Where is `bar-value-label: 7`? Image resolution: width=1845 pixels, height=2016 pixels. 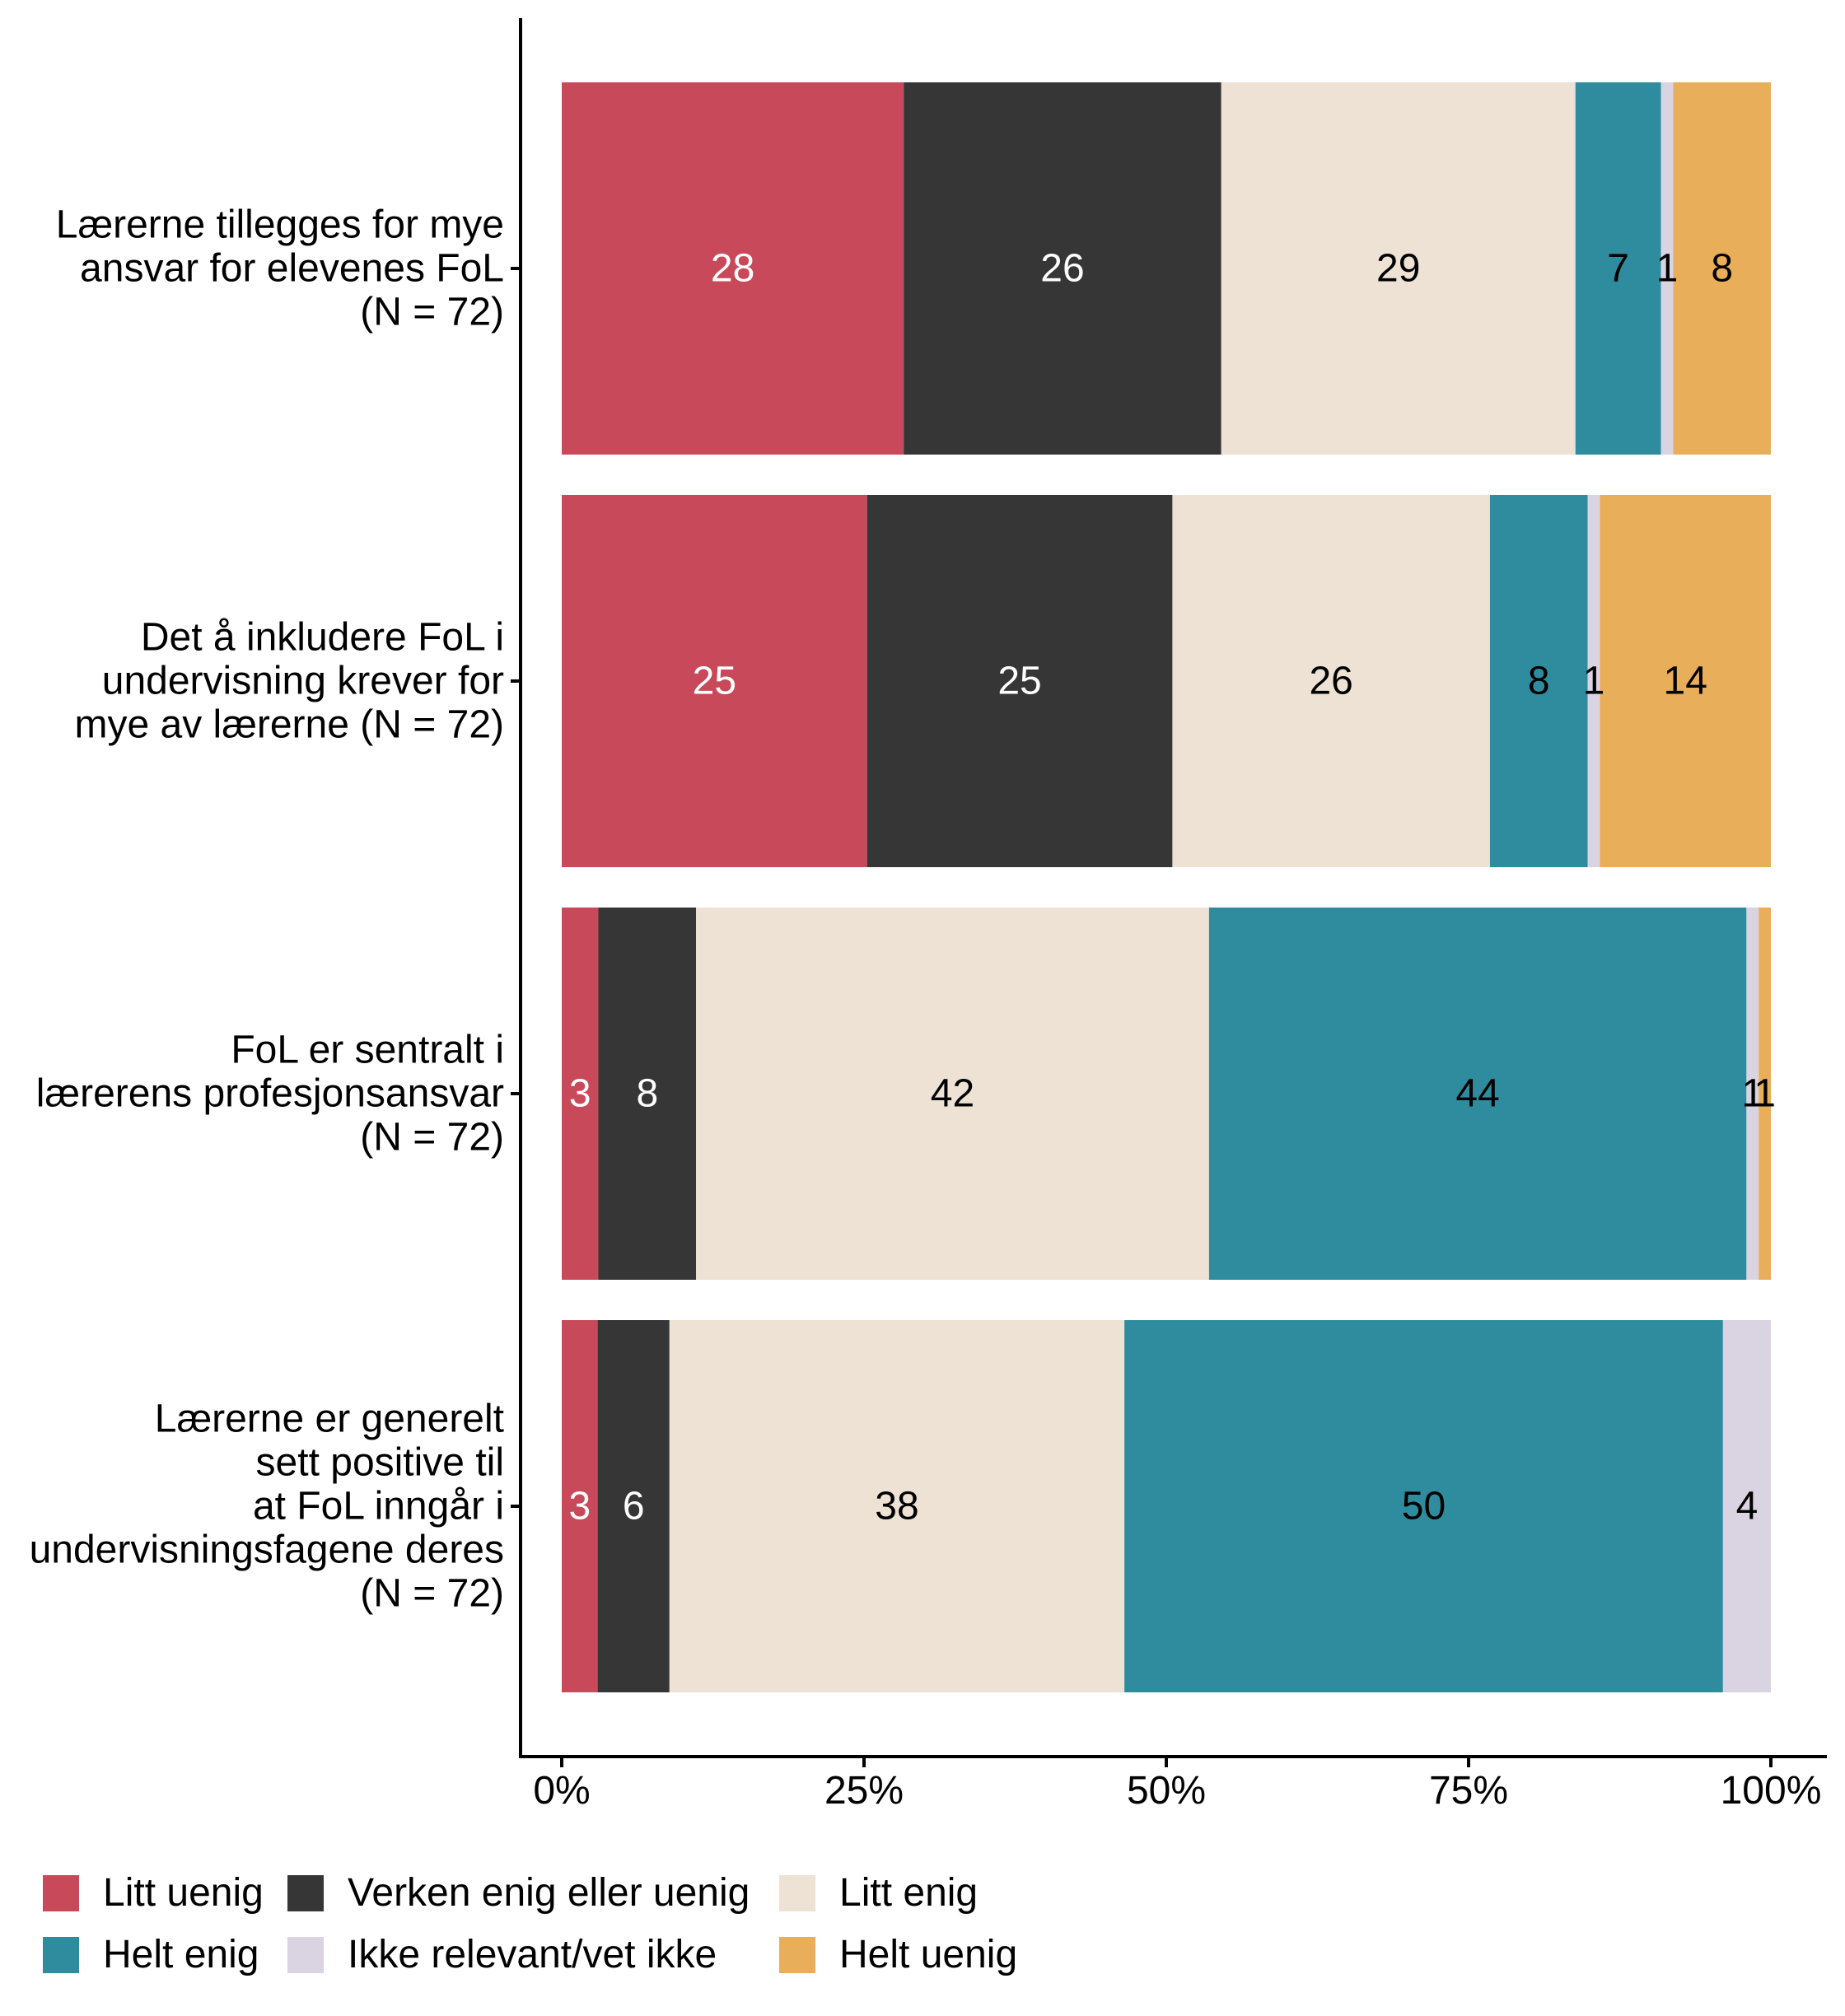 bar-value-label: 7 is located at coordinates (1618, 269).